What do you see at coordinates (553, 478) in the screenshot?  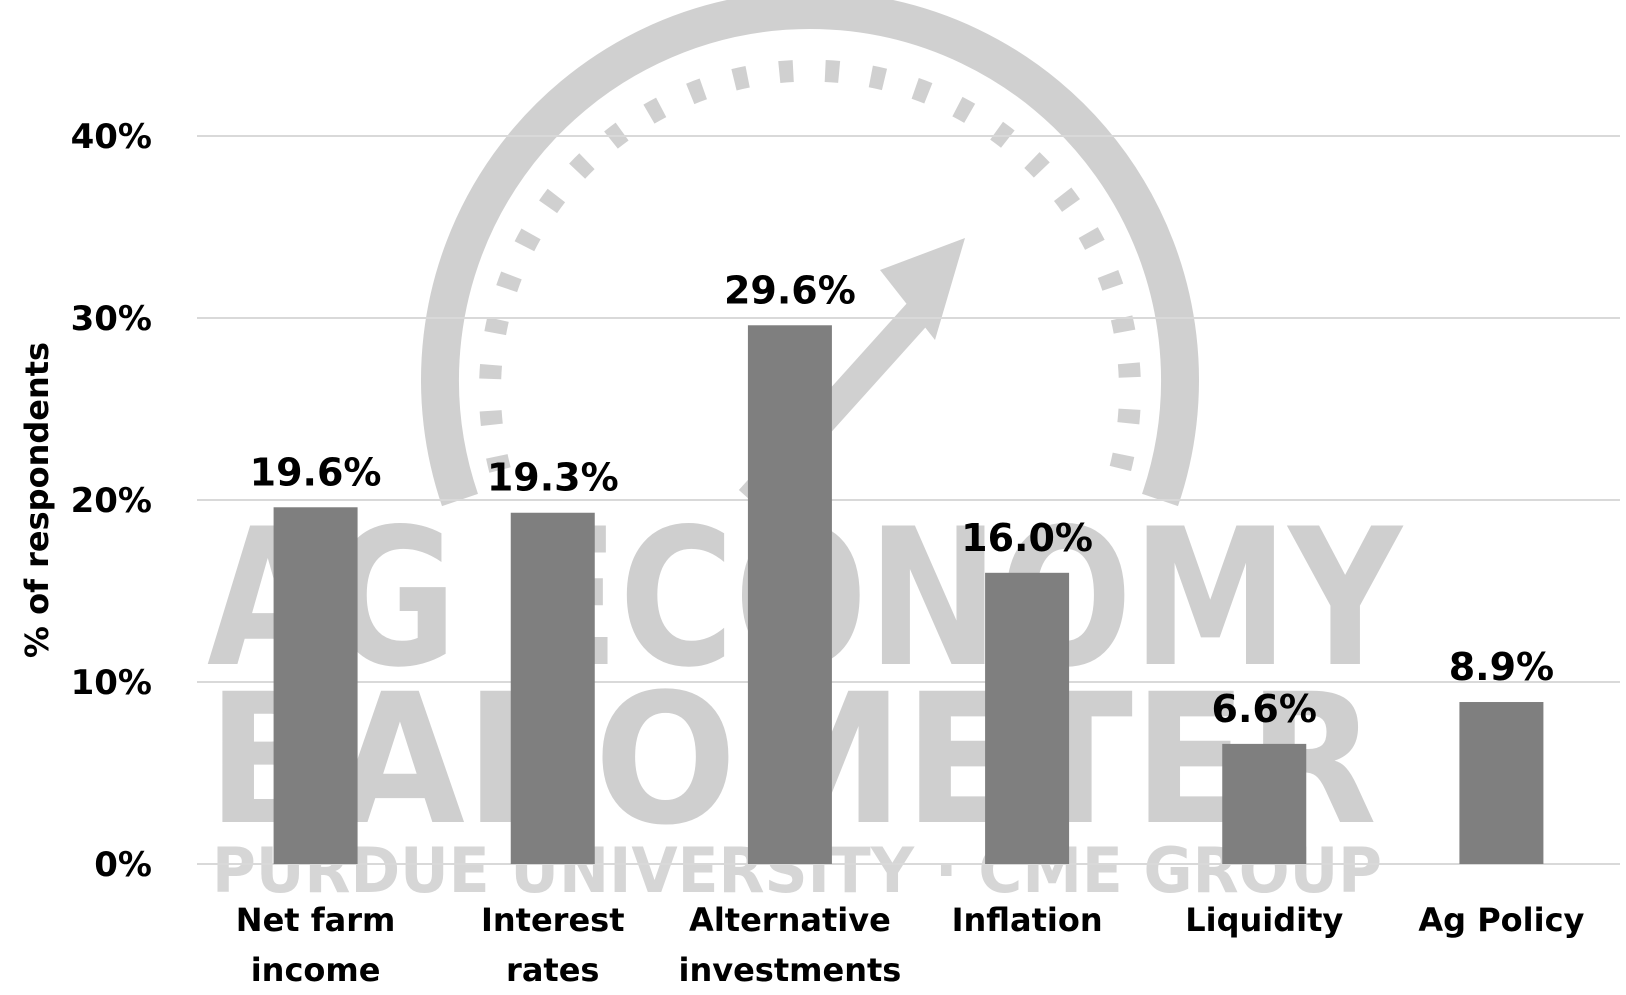 I see `data-label: 19.3%` at bounding box center [553, 478].